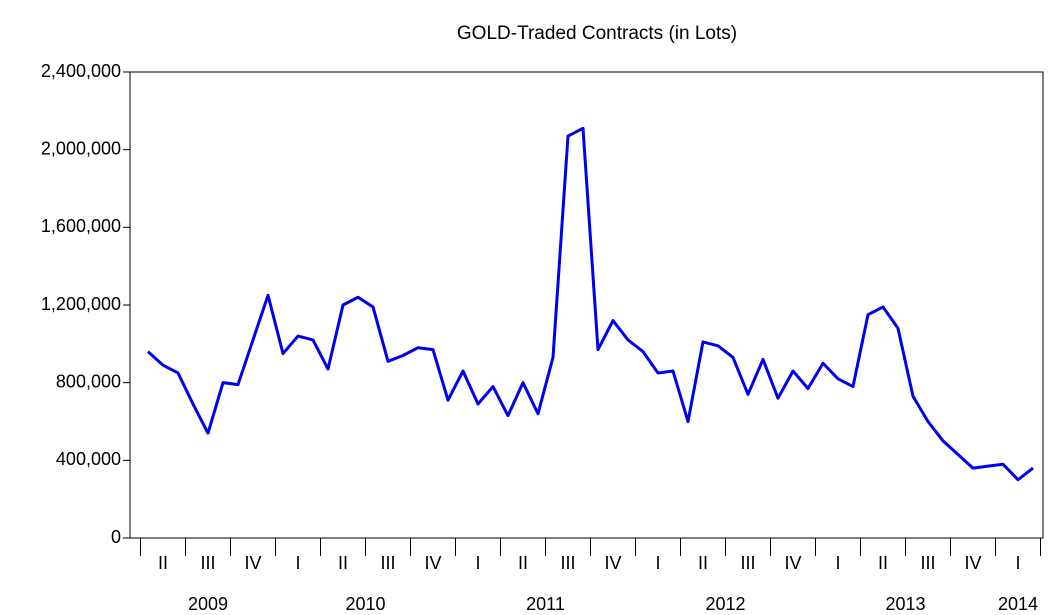 The width and height of the screenshot is (1057, 615). I want to click on y-tick-label: 2,400,000, so click(81, 71).